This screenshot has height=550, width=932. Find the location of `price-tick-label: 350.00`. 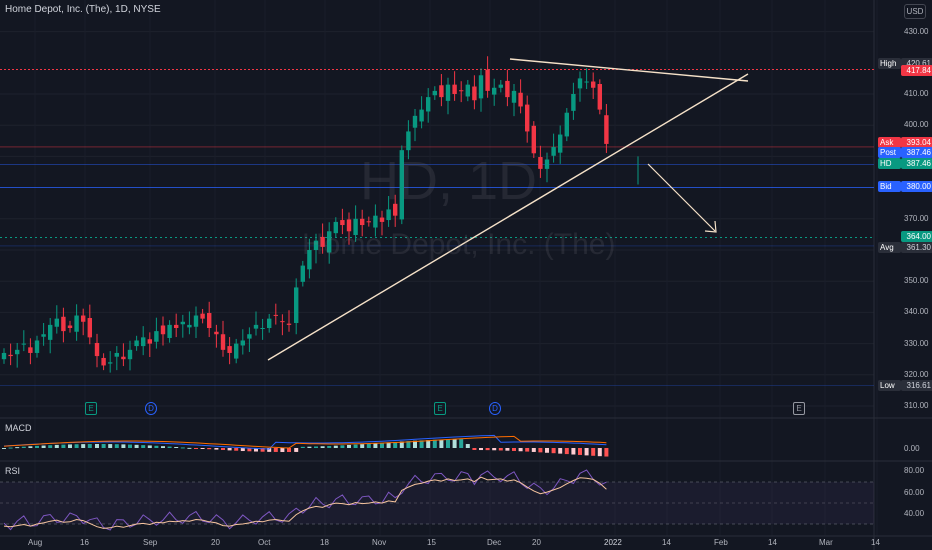

price-tick-label: 350.00 is located at coordinates (916, 281).